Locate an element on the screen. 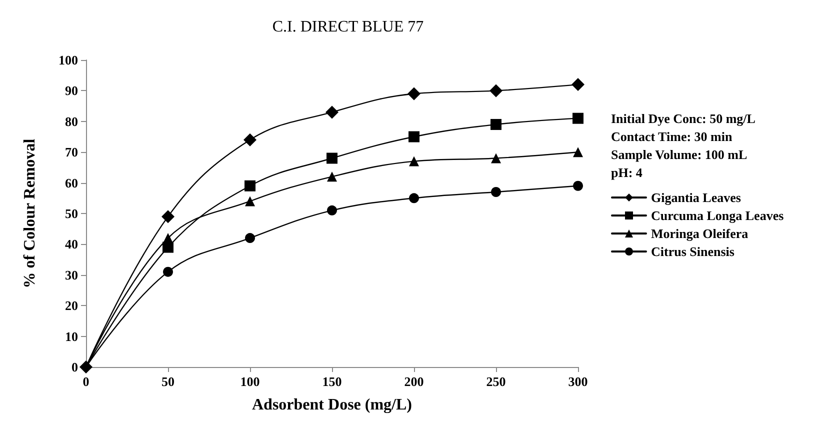 The height and width of the screenshot is (437, 823). text: pH: 4 is located at coordinates (627, 172).